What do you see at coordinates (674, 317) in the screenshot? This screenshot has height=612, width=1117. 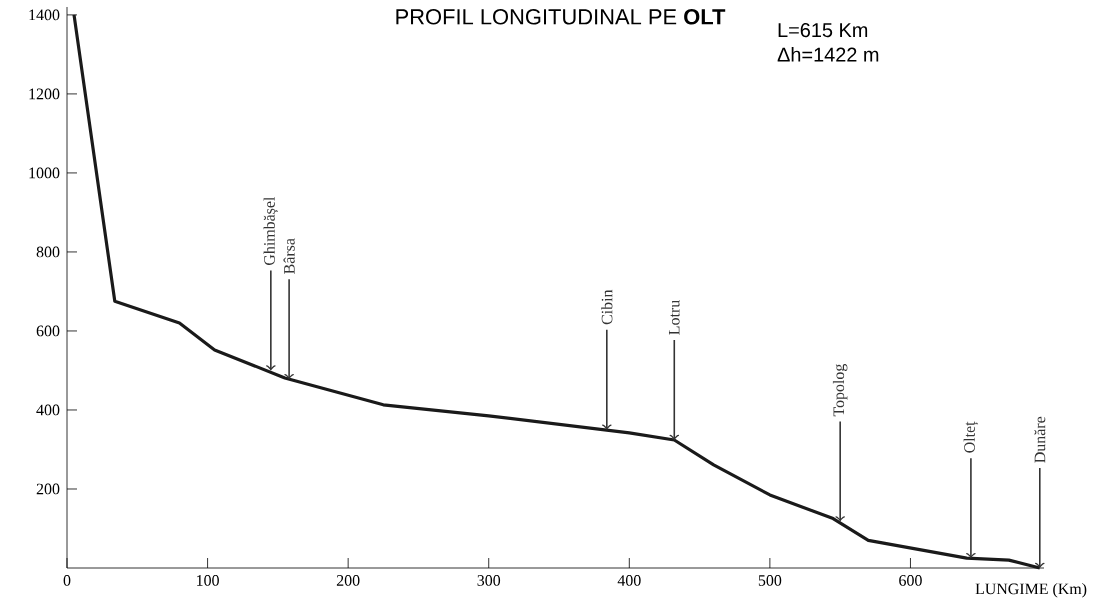 I see `annotation: Lotru` at bounding box center [674, 317].